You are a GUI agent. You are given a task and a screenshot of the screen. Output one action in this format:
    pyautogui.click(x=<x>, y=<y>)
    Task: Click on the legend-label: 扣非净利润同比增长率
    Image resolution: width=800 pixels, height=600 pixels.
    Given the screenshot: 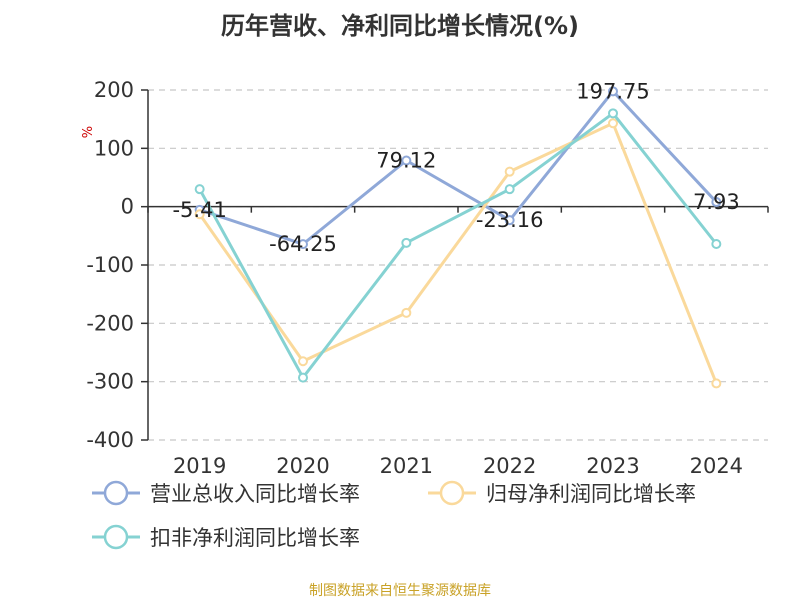 What is the action you would take?
    pyautogui.click(x=255, y=538)
    